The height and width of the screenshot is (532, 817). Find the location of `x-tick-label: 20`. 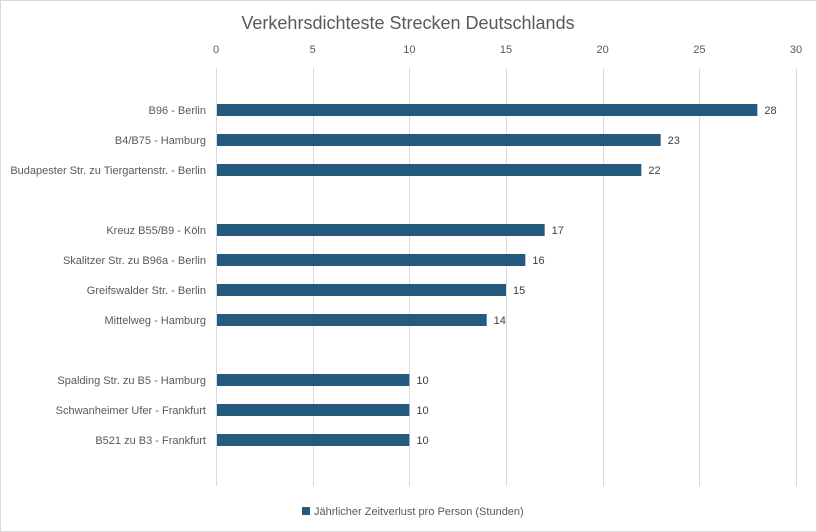

x-tick-label: 20 is located at coordinates (603, 50).